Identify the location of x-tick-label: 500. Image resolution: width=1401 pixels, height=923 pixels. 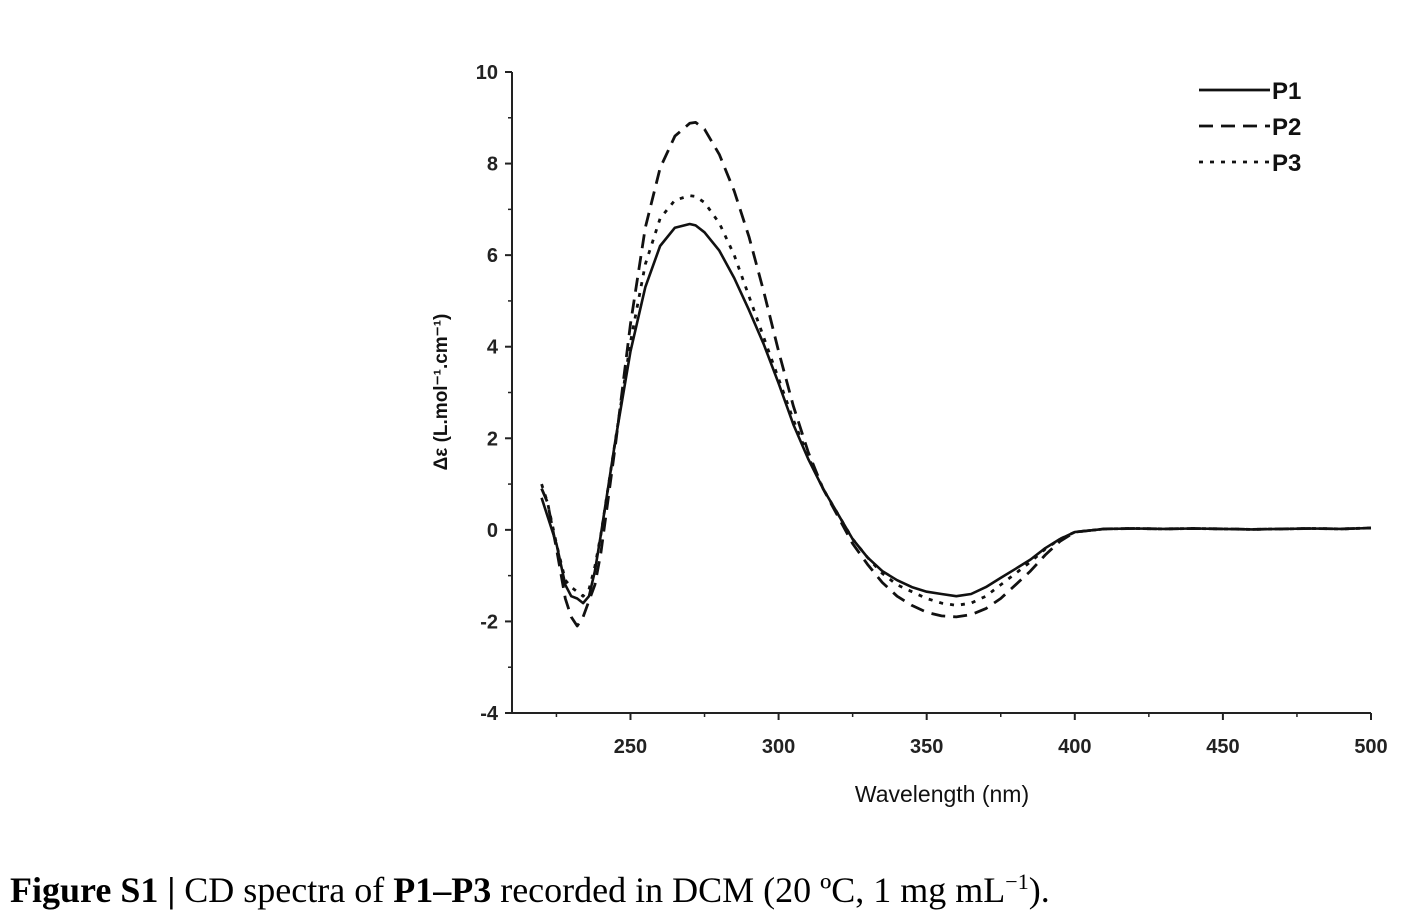
(1370, 747).